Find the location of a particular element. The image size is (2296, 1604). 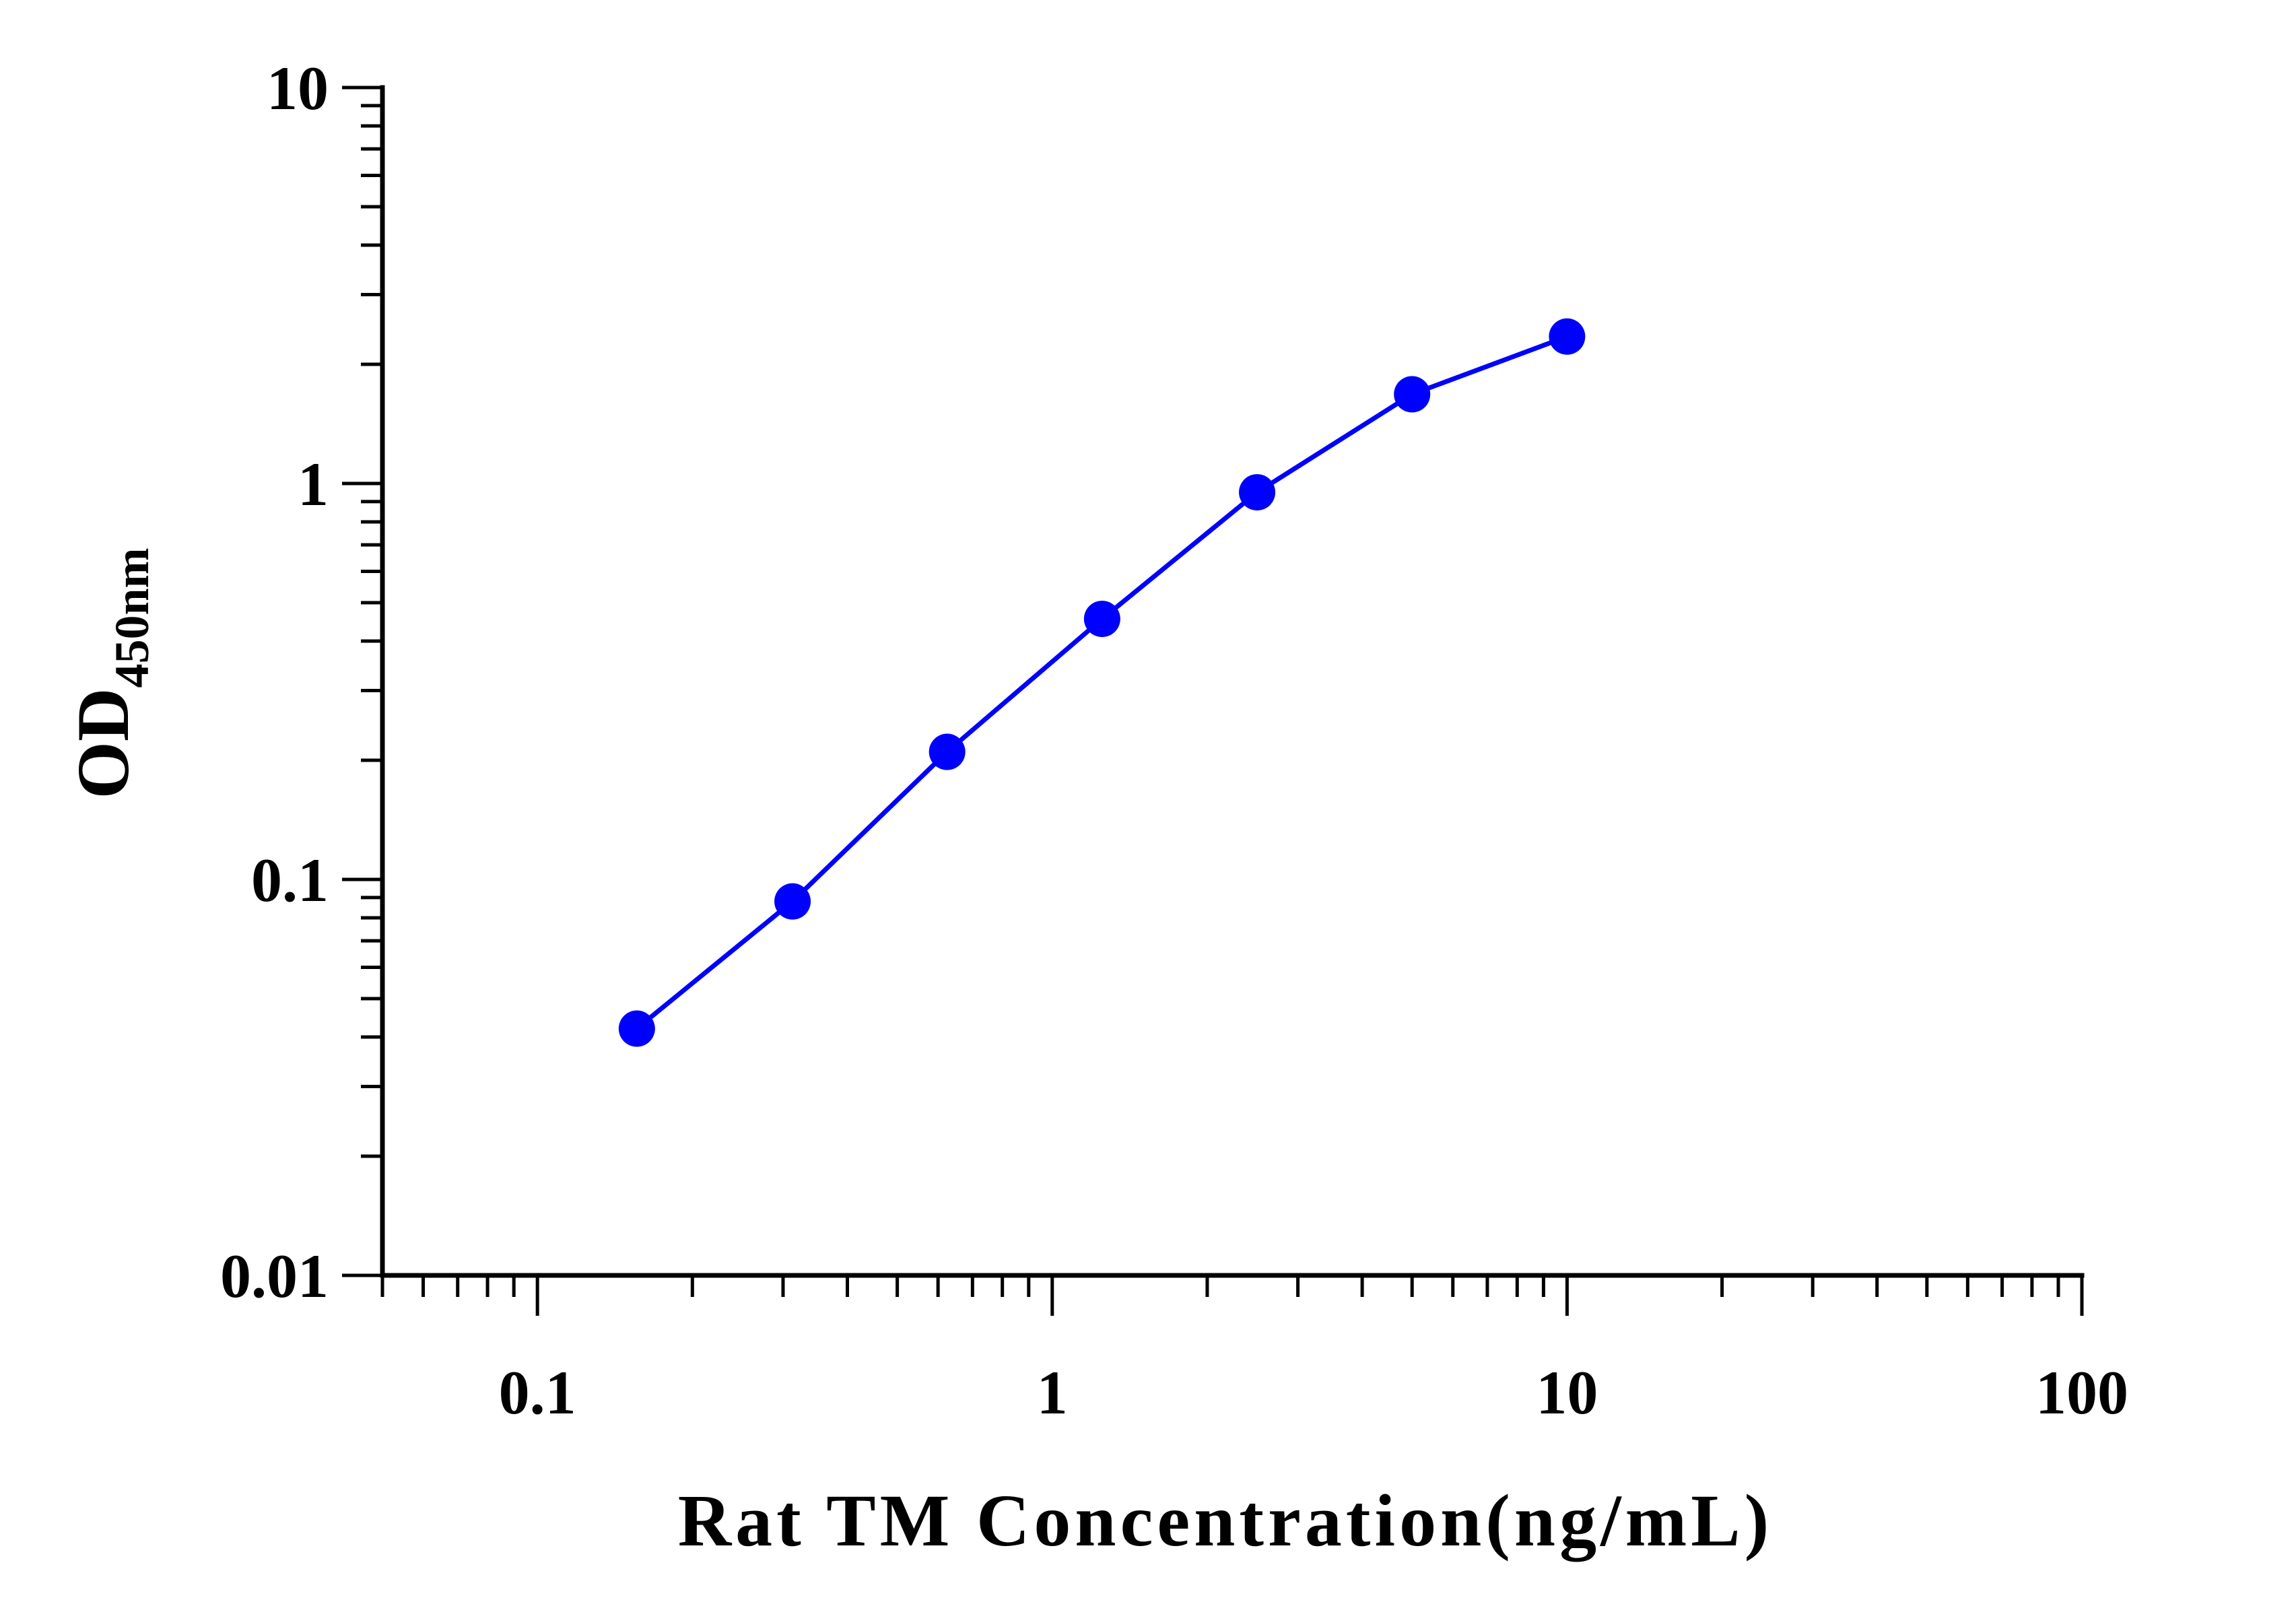

y-axis-title-main: OD is located at coordinates (103, 744).